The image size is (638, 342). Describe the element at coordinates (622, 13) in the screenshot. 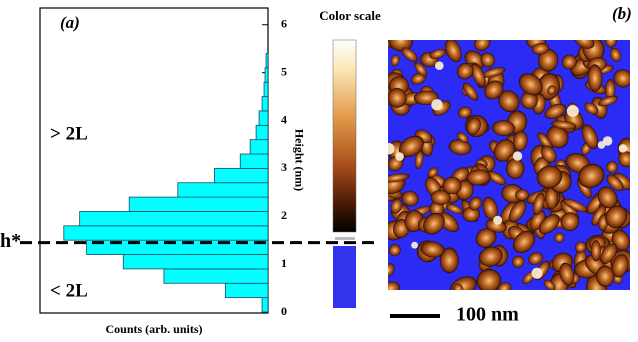

I see `panel-label: (b)` at that location.